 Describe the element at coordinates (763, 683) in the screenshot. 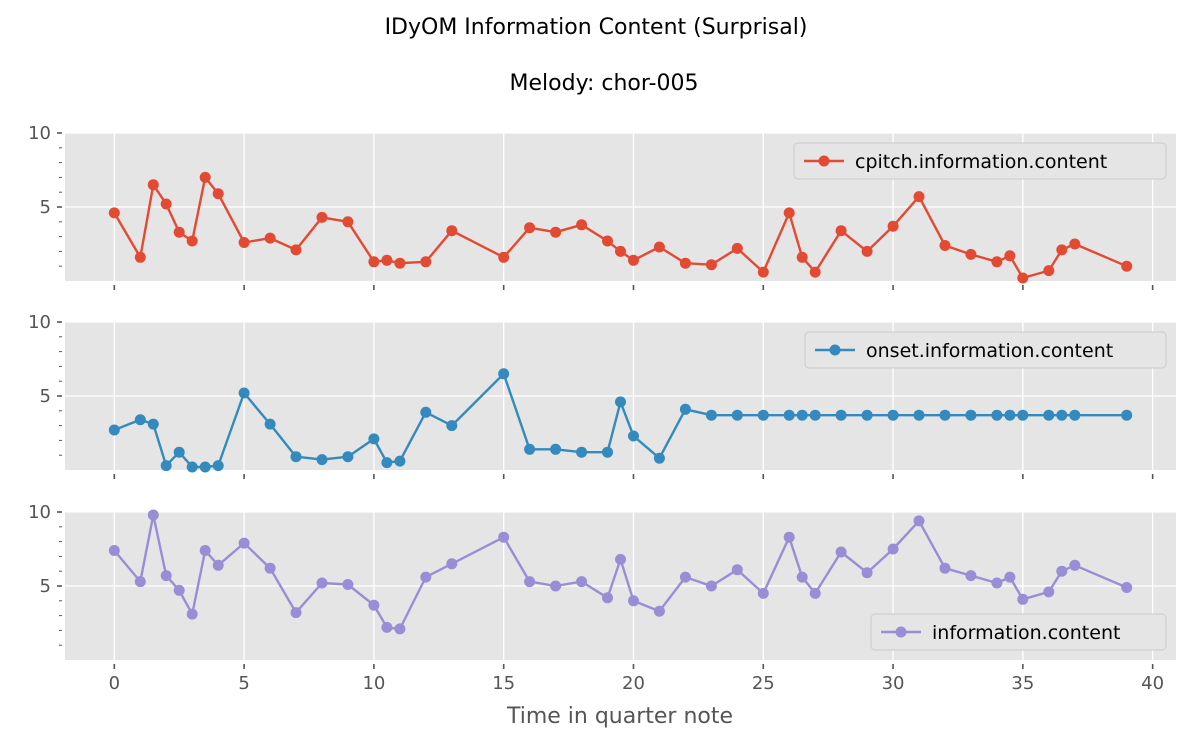

I see `x-tick-label: 25` at that location.